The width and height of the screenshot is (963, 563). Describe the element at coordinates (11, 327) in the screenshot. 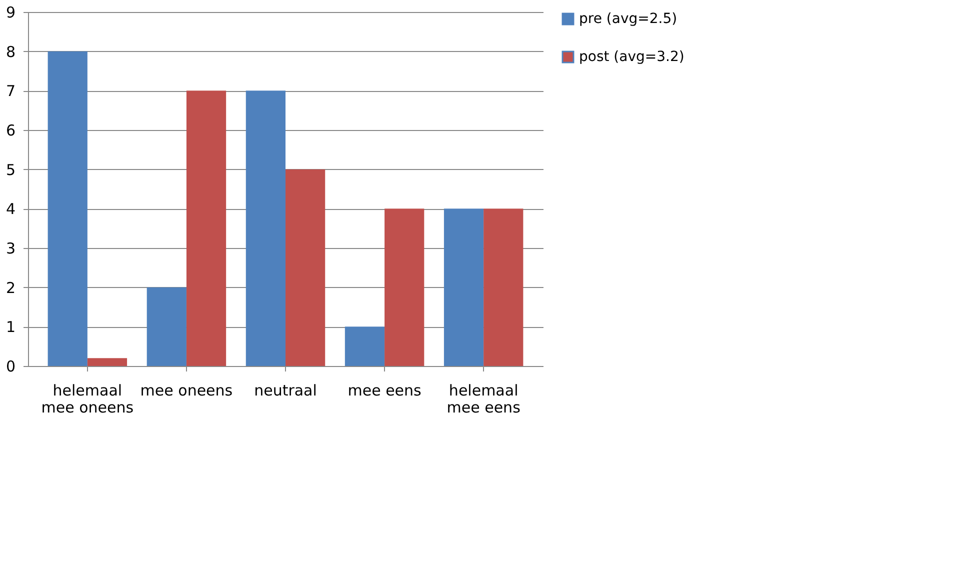

I see `y-tick-label: 1` at that location.